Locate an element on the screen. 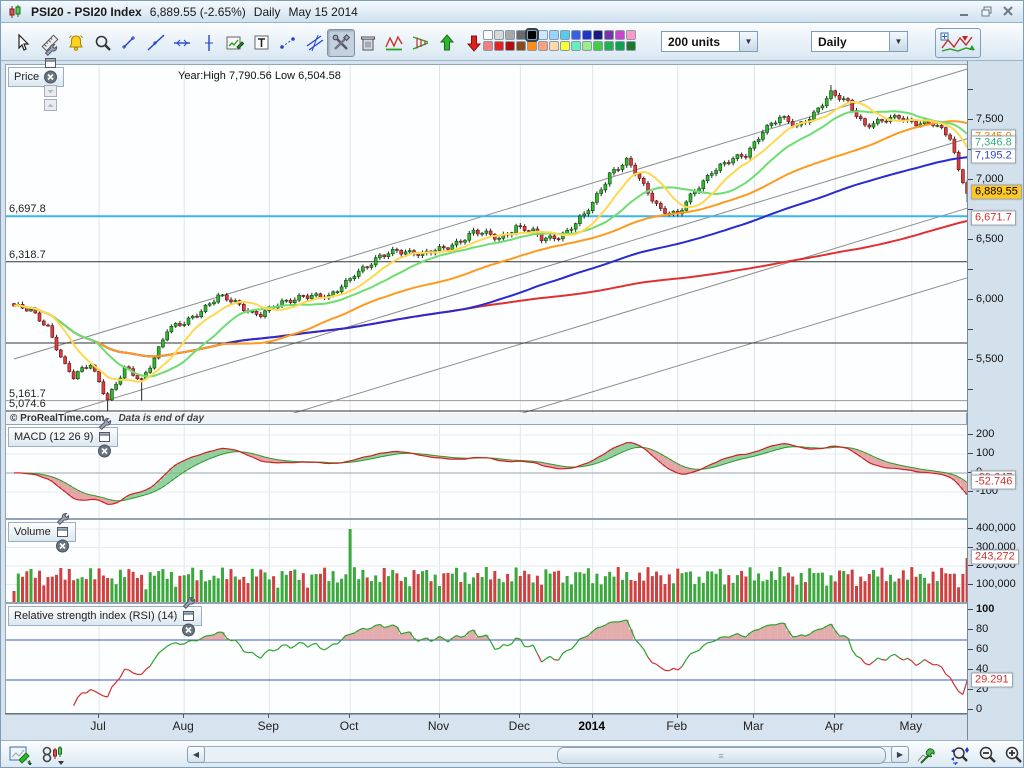  period-select-arrow-icon: ▼ is located at coordinates (898, 41).